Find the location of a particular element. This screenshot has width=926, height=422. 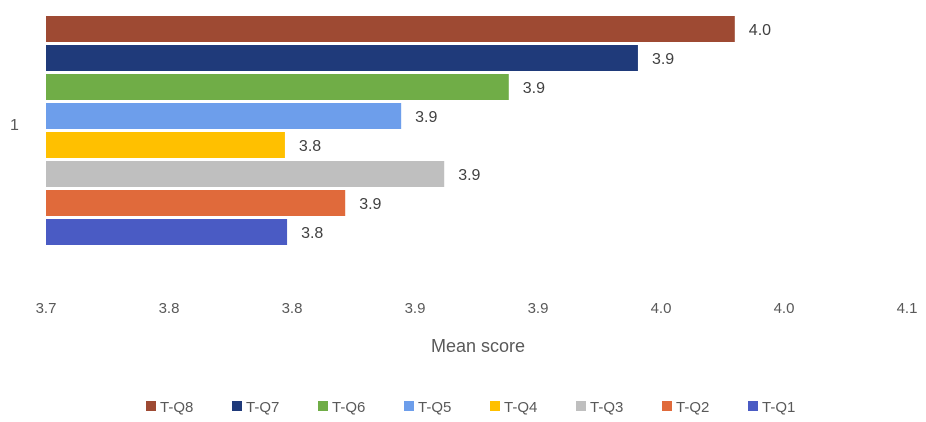

legend-label-t-q1: T-Q1 is located at coordinates (778, 407).